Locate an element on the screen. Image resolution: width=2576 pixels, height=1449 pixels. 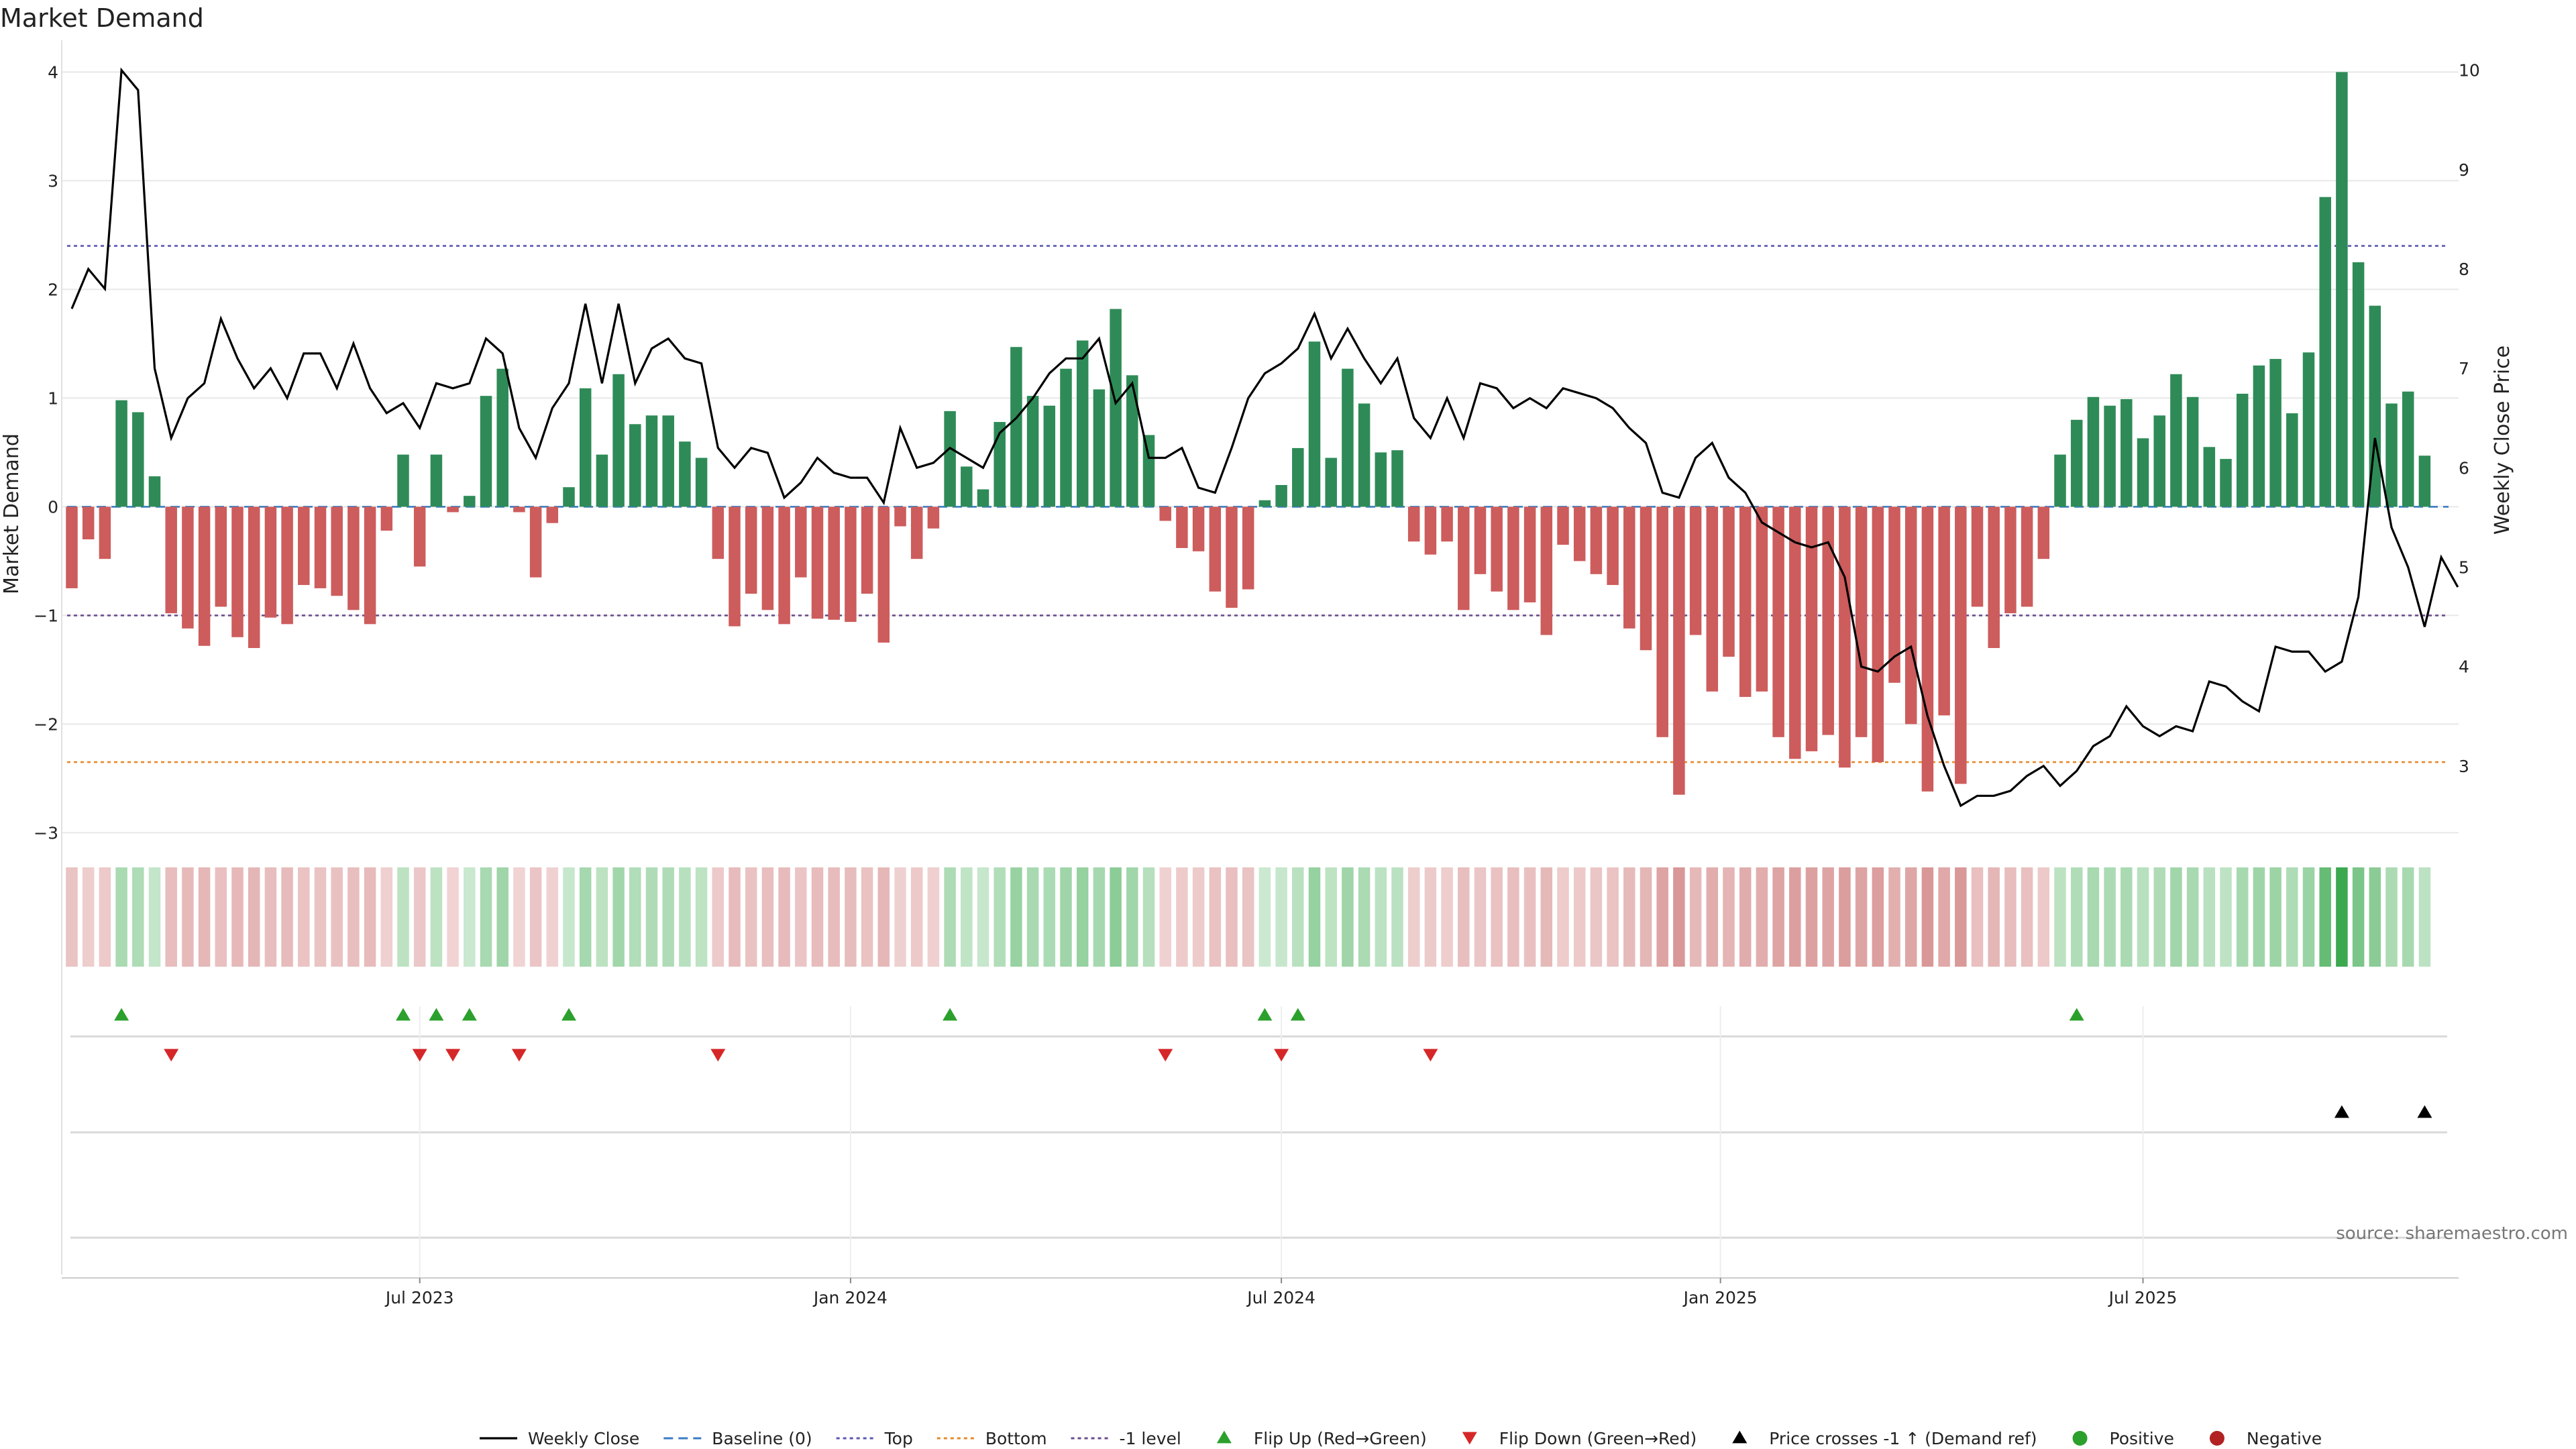
y-tick-label: 4 is located at coordinates (53, 72).